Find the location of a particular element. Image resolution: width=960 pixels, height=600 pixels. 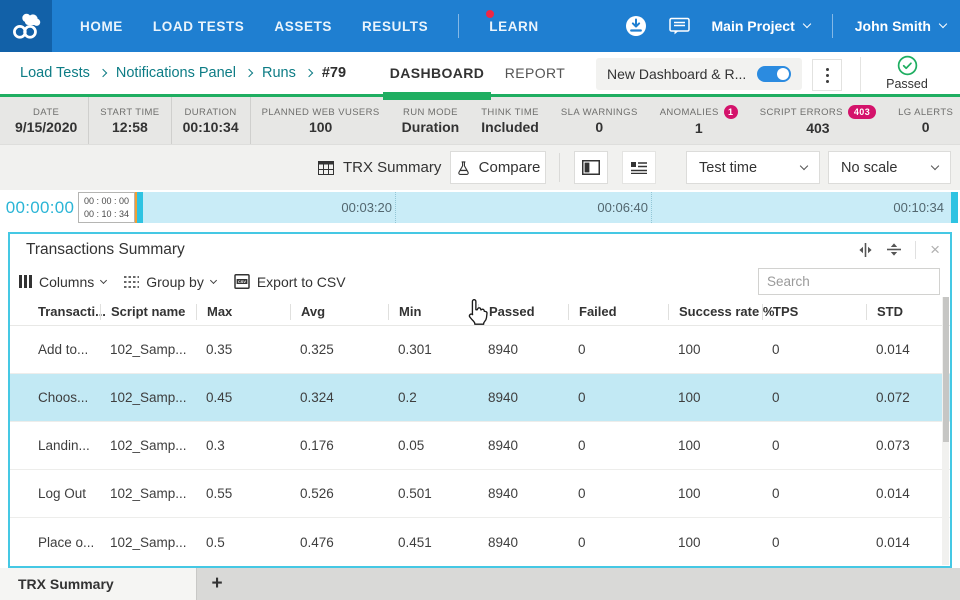

app-logo is located at coordinates (26, 26).